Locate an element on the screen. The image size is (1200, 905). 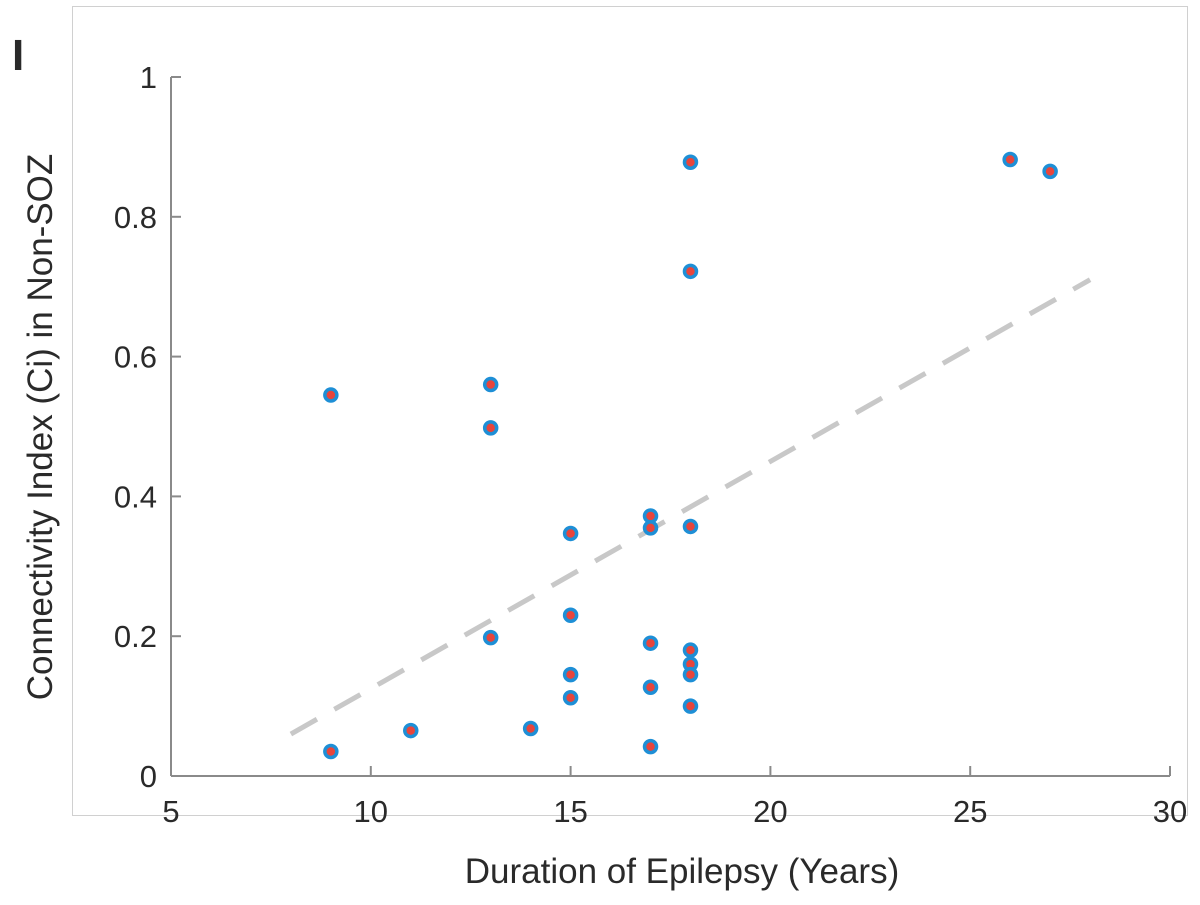
x-axis-title: Duration of Epilepsy (Years) is located at coordinates (682, 871).